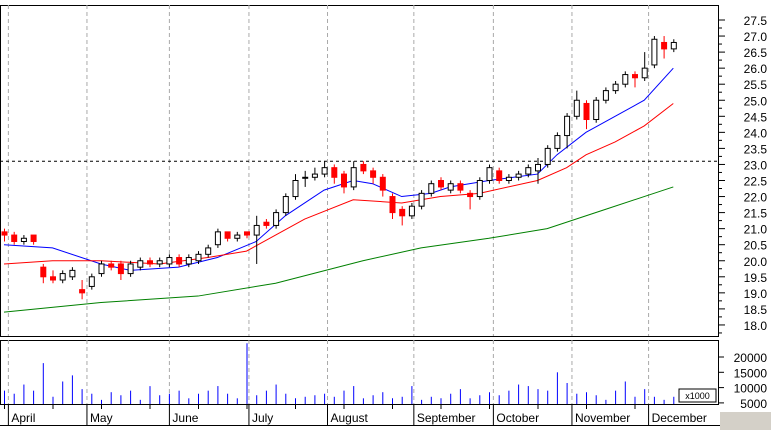  I want to click on price-tick-label: 19.0, so click(756, 294).